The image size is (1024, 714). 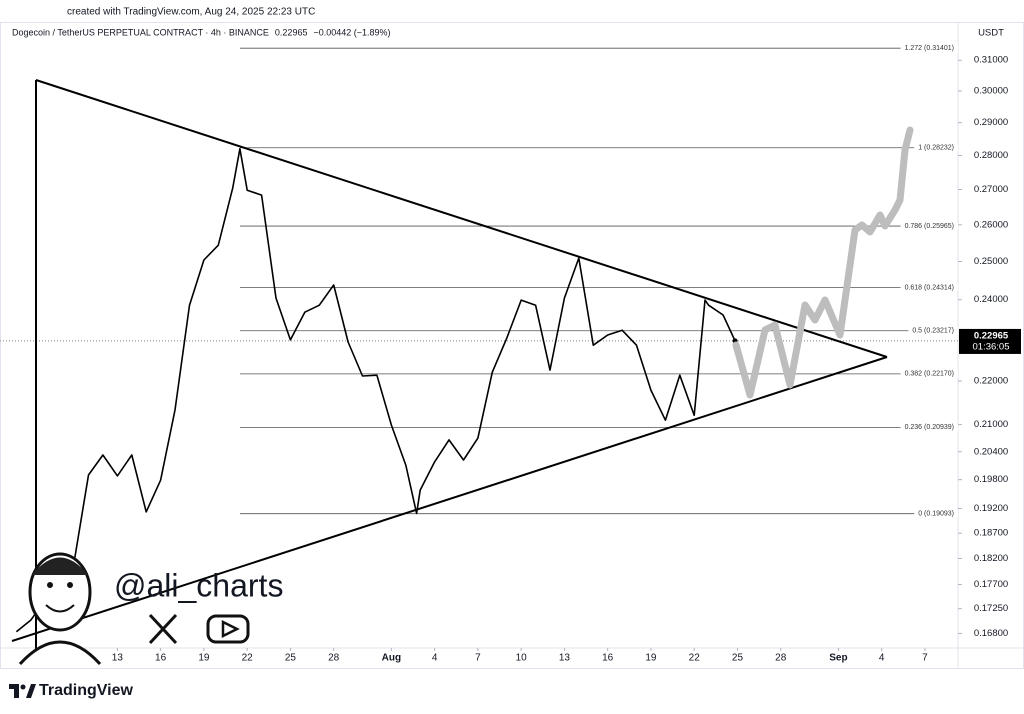 What do you see at coordinates (991, 346) in the screenshot?
I see `countdown-label: 01:36:05` at bounding box center [991, 346].